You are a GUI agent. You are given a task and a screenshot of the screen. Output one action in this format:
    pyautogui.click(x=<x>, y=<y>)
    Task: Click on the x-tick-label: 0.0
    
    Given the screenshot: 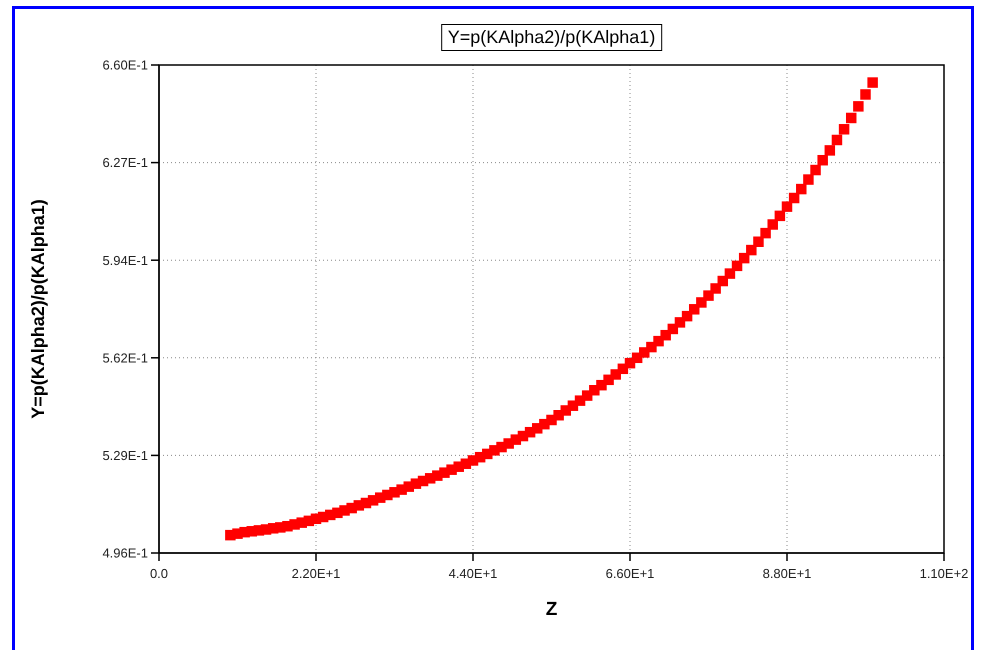 What is the action you would take?
    pyautogui.click(x=159, y=574)
    